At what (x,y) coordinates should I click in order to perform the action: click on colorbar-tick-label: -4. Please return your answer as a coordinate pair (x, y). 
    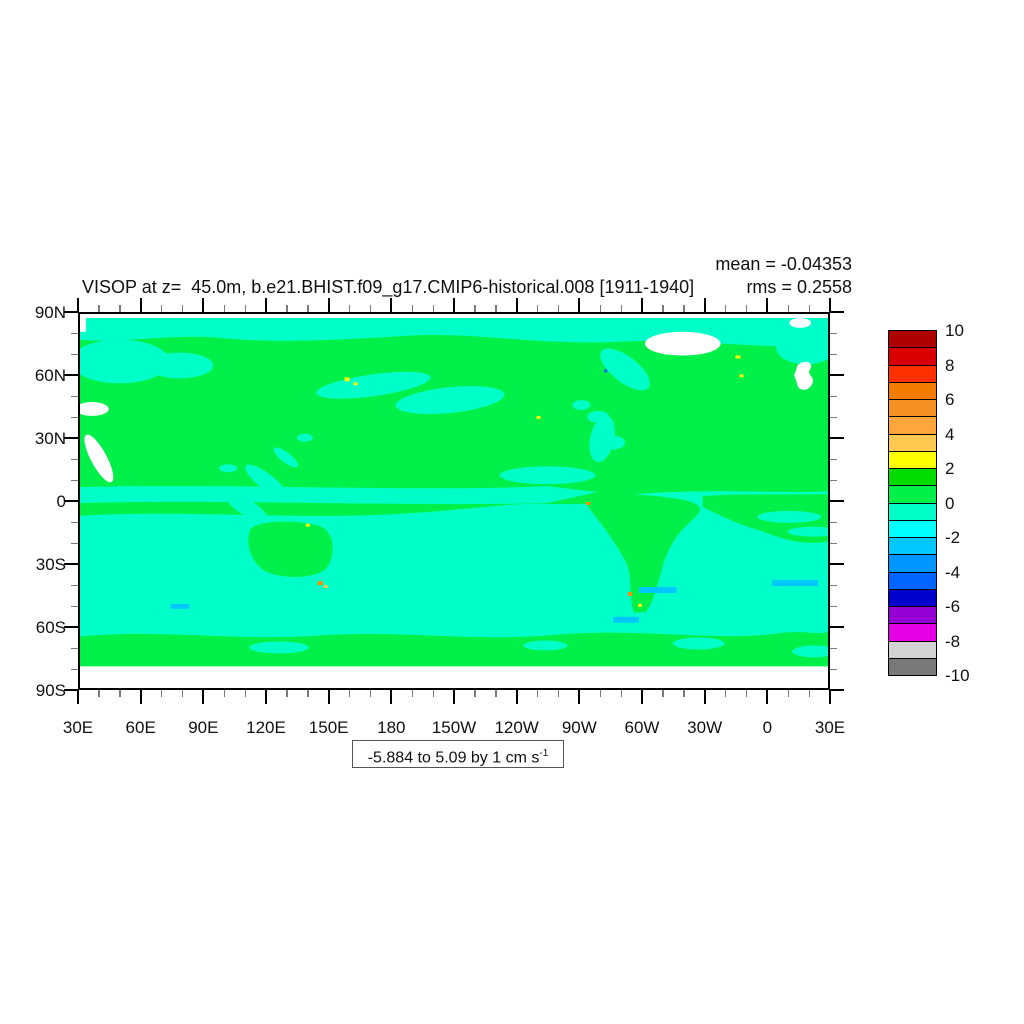
    Looking at the image, I should click on (953, 572).